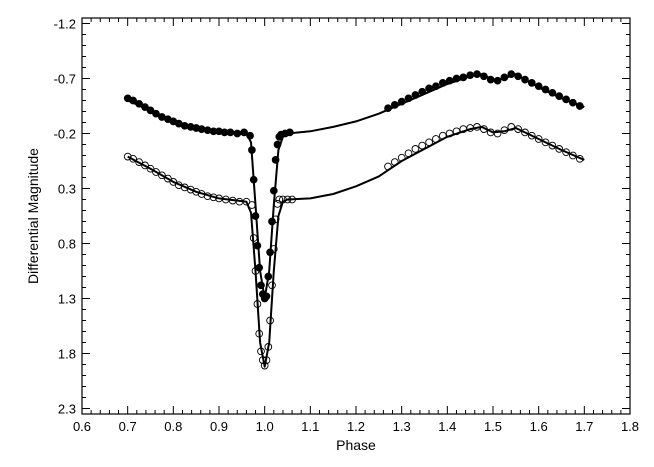 The height and width of the screenshot is (467, 654). What do you see at coordinates (447, 426) in the screenshot?
I see `x-tick-label: 1.4` at bounding box center [447, 426].